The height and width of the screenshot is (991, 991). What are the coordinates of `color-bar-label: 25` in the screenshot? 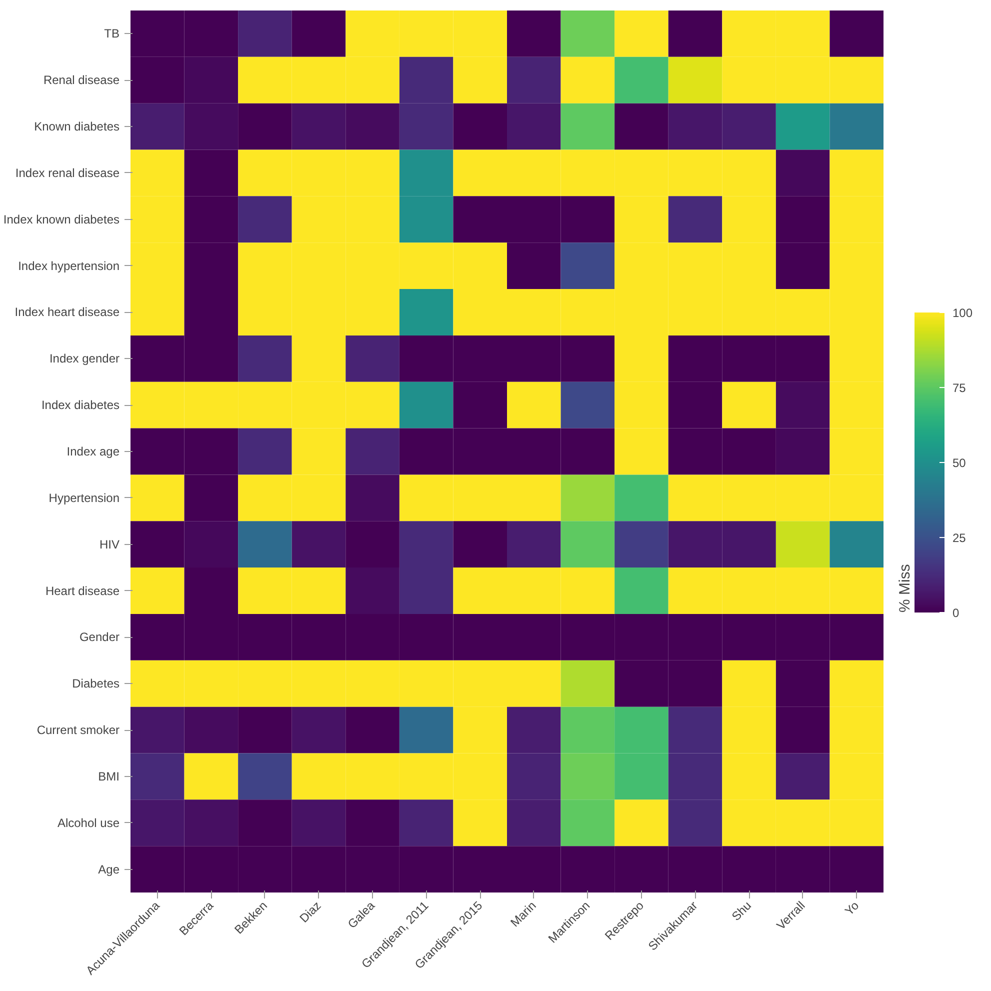 It's located at (959, 538).